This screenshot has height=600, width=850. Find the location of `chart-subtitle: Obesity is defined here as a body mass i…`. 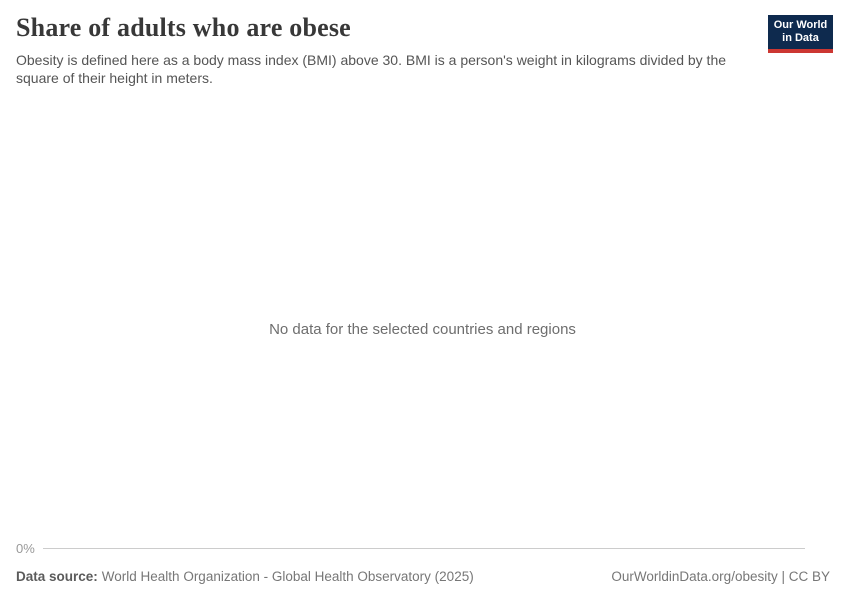

chart-subtitle: Obesity is defined here as a body mass i… is located at coordinates (371, 69).